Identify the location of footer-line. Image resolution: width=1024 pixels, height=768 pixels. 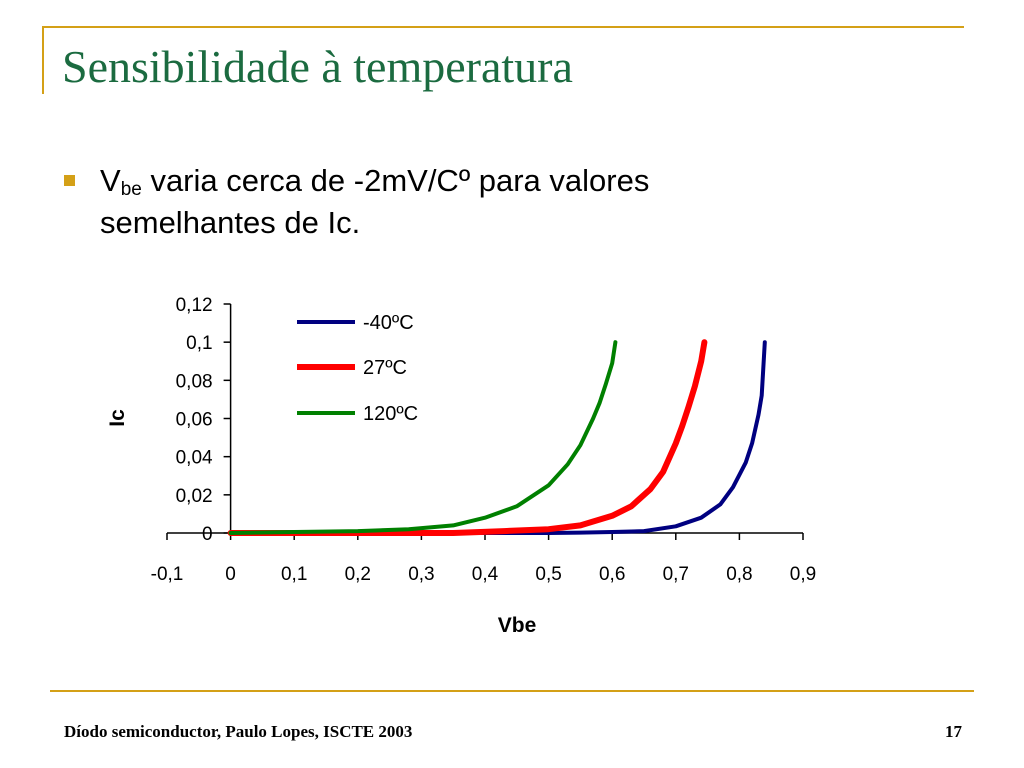
(512, 691).